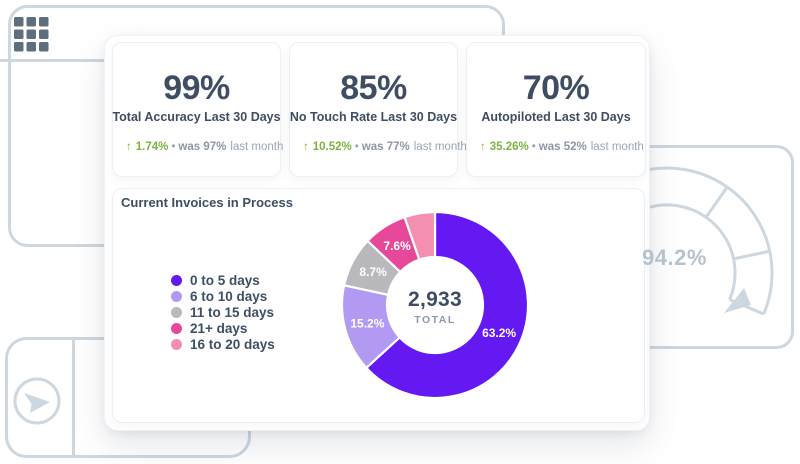 This screenshot has width=800, height=464. Describe the element at coordinates (31, 34) in the screenshot. I see `grid-icon` at that location.